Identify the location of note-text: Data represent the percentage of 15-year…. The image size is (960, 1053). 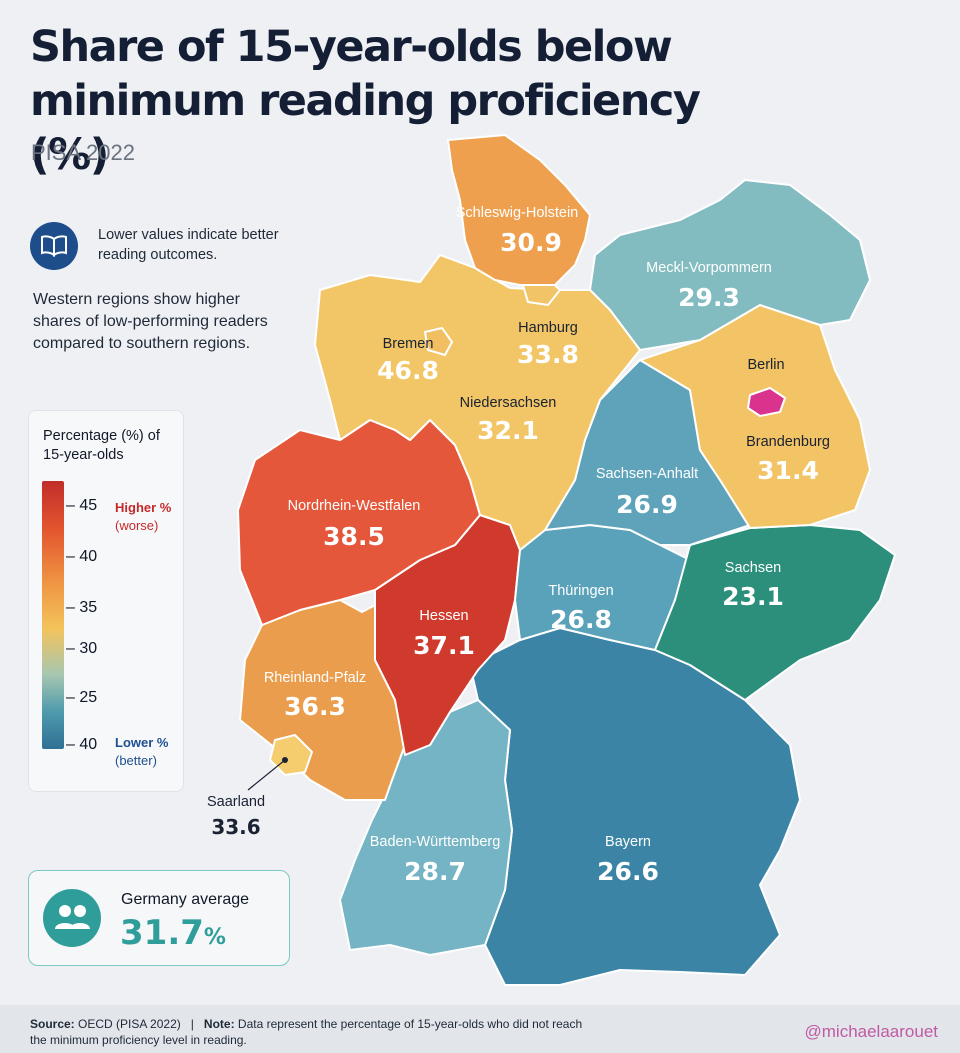
(306, 1032).